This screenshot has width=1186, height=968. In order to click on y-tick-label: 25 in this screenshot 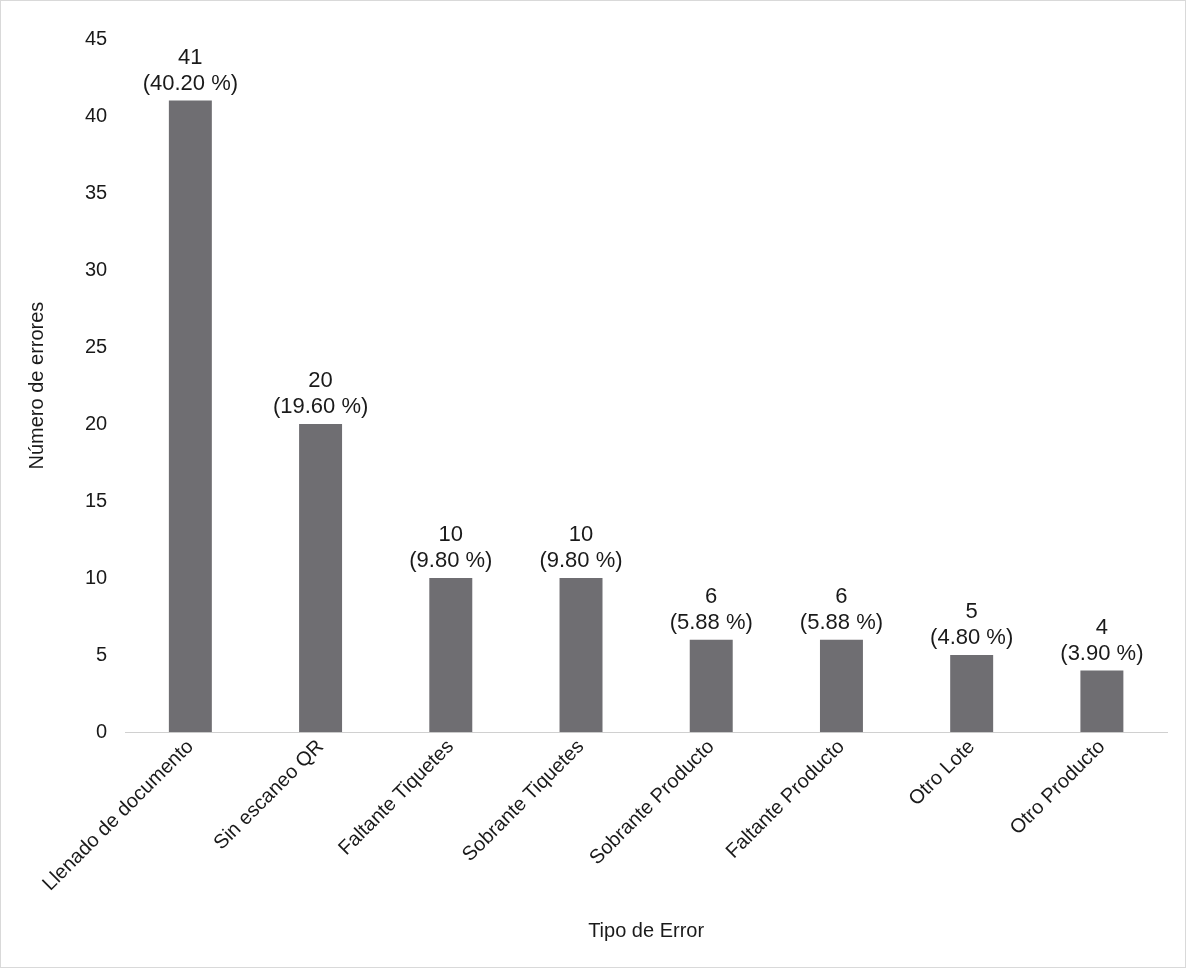, I will do `click(96, 345)`.